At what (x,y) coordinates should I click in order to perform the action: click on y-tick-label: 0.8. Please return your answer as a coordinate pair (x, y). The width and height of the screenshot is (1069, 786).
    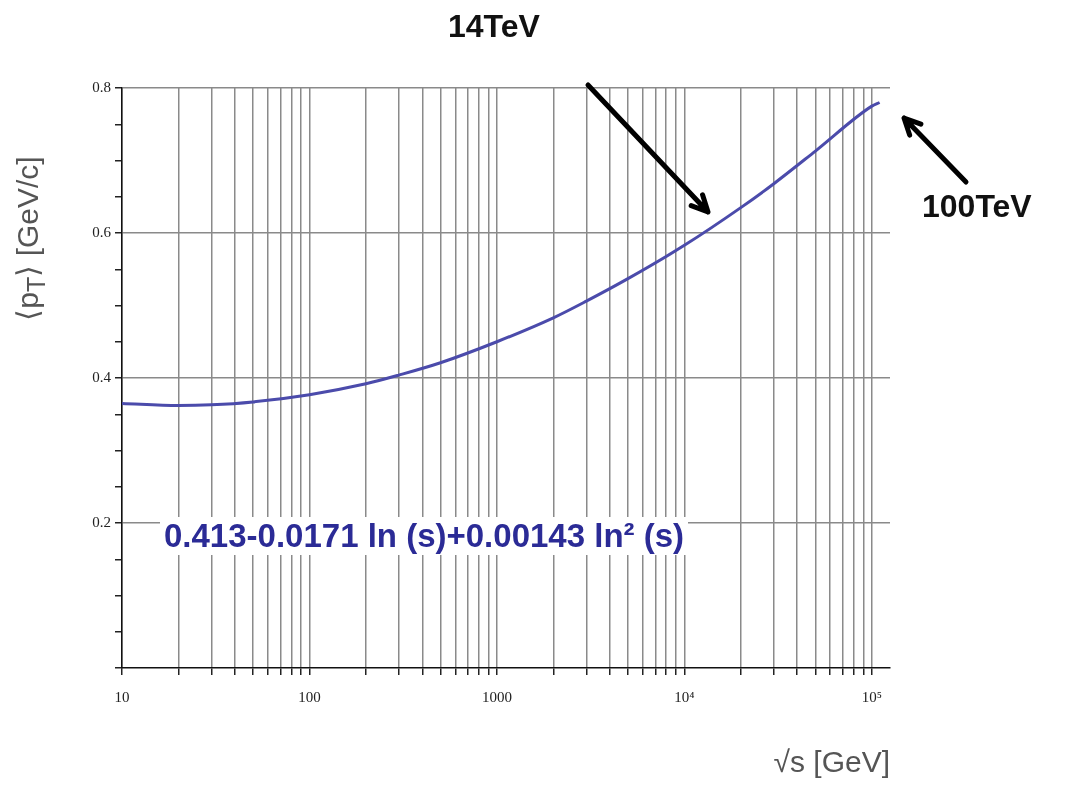
    Looking at the image, I should click on (101, 86).